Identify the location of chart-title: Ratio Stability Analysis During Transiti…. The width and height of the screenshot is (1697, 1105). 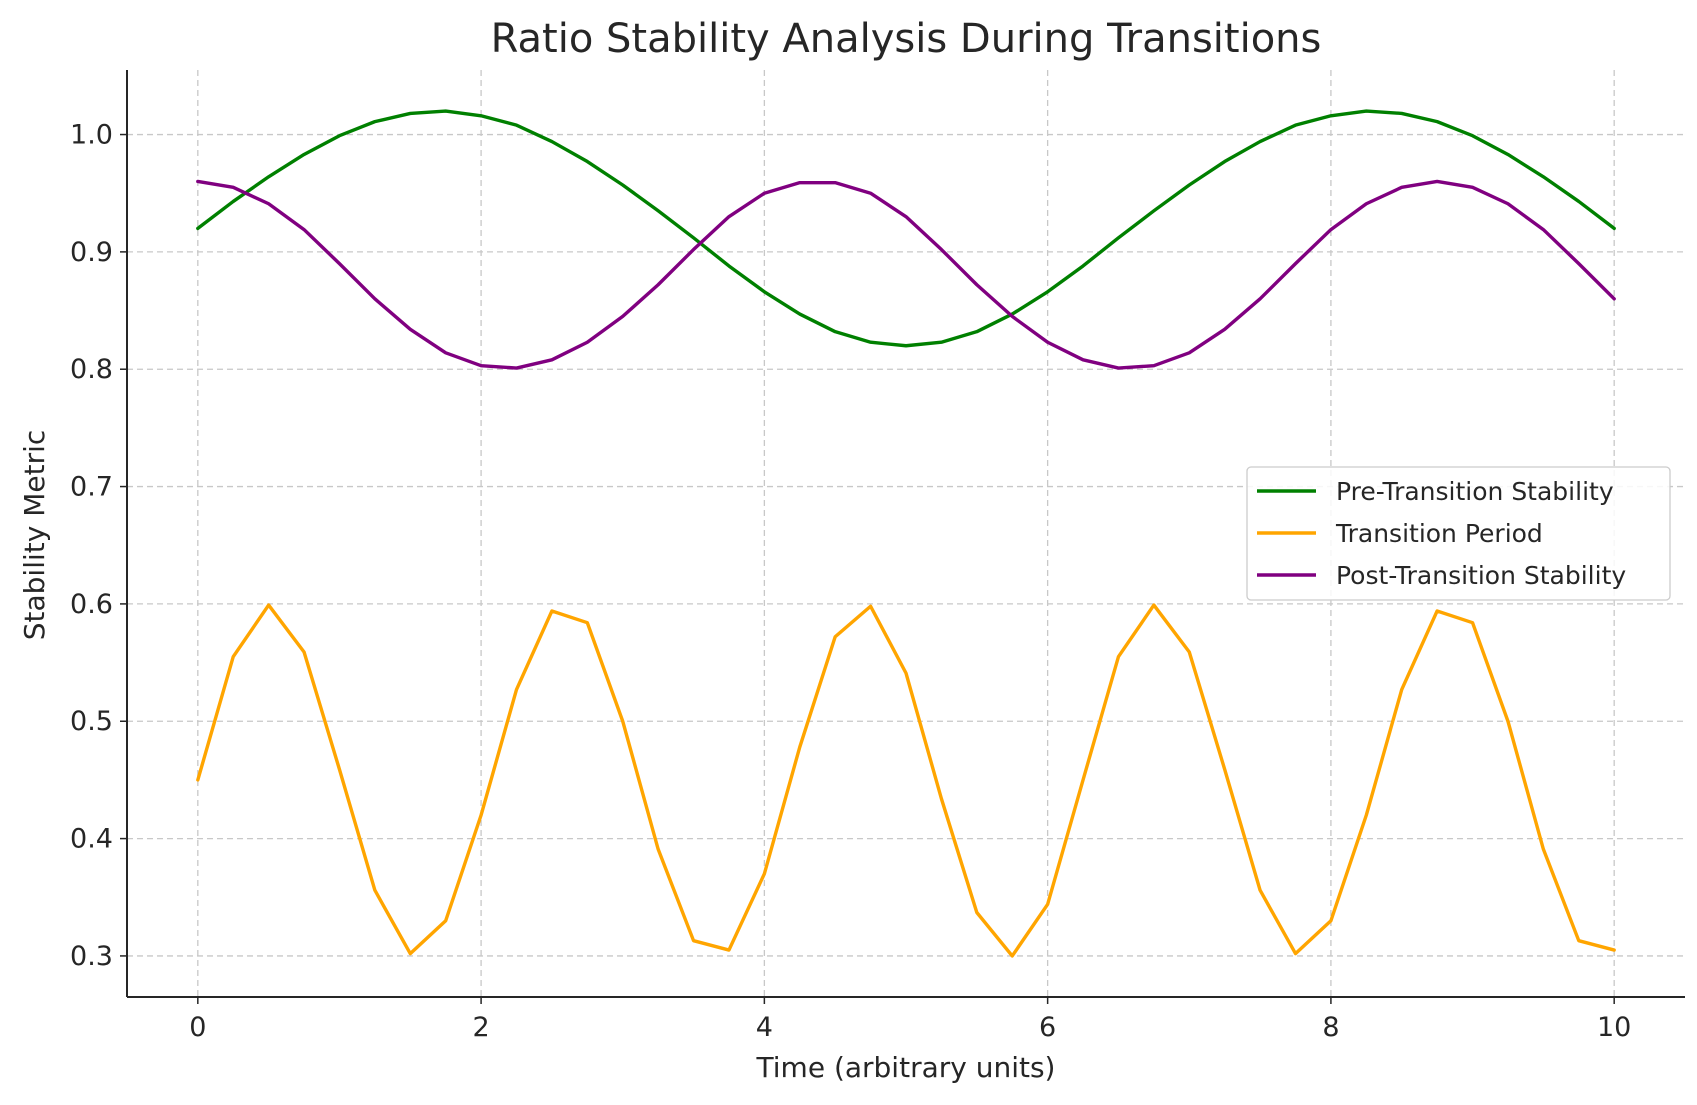
(906, 39).